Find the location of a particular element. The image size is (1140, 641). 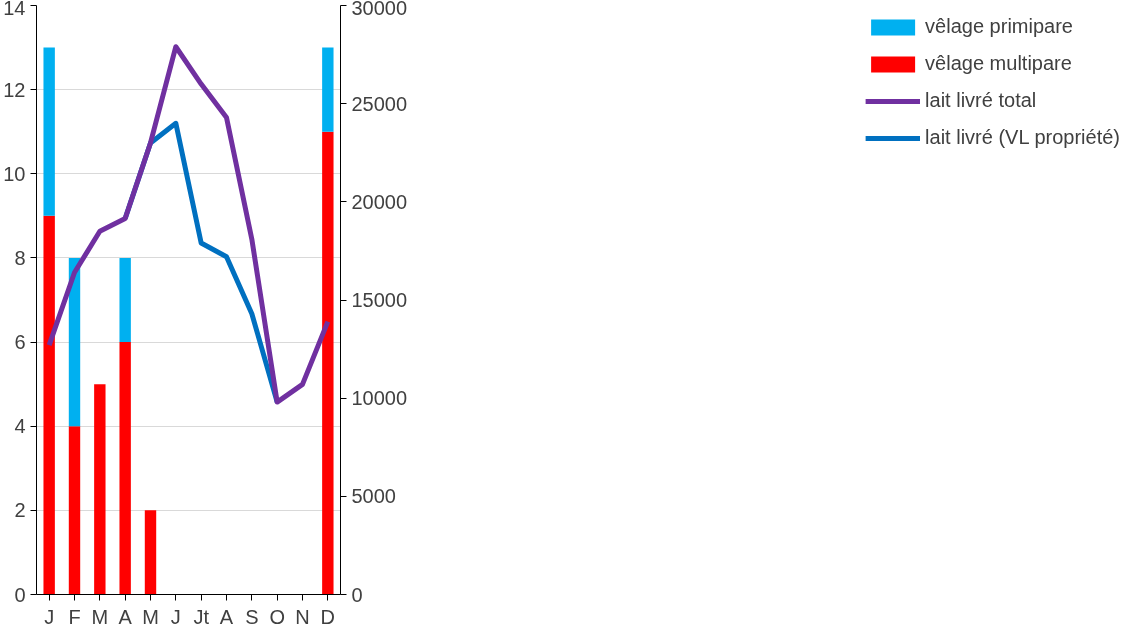

x-tick-label: N is located at coordinates (302, 616).